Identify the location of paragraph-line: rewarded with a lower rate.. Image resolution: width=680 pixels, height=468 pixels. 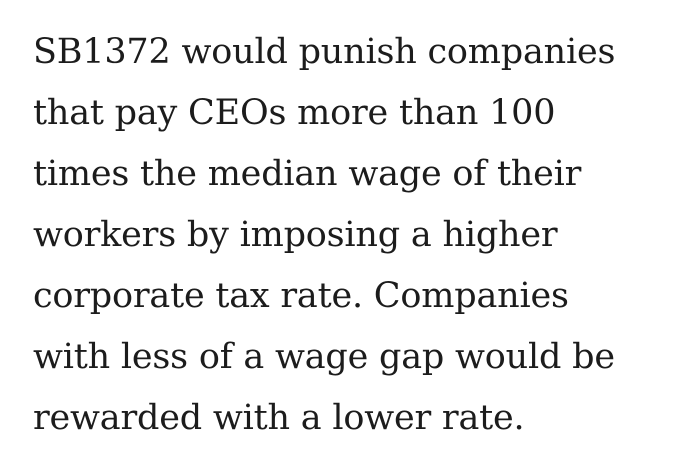
(279, 418).